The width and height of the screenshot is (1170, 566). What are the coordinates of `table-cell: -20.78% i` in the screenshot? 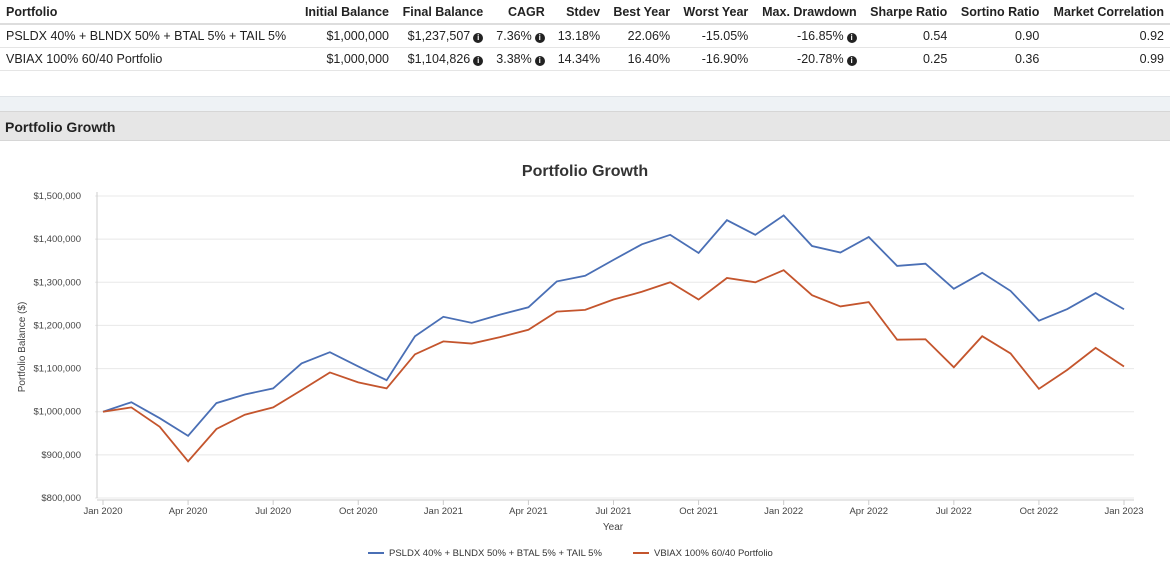 It's located at (808, 59).